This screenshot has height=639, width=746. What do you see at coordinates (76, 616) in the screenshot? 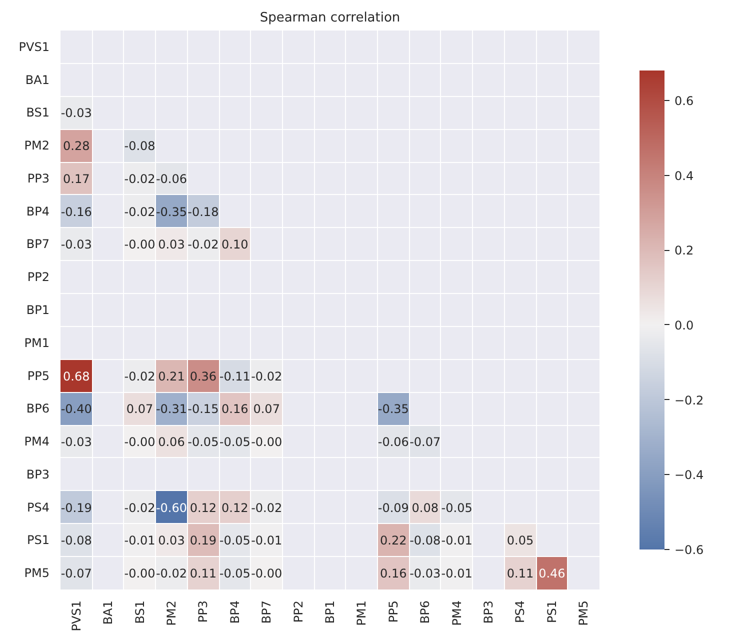
I see `x-tick-label: PVS1` at bounding box center [76, 616].